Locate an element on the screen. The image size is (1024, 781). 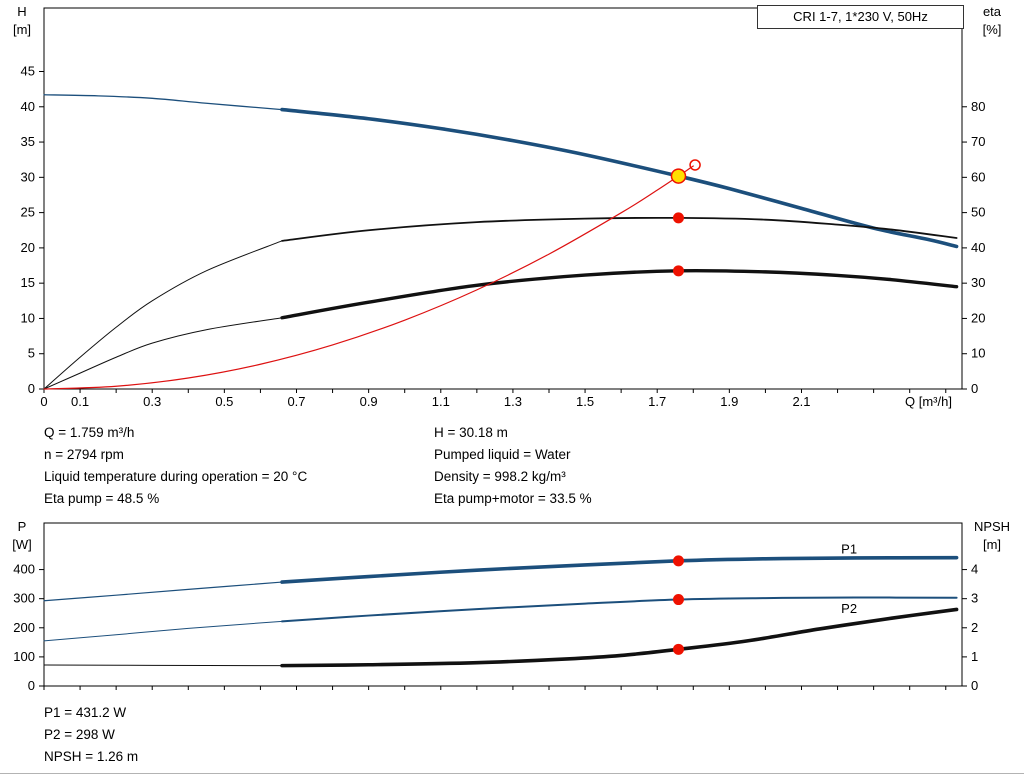
p1-curve is located at coordinates (619, 569).